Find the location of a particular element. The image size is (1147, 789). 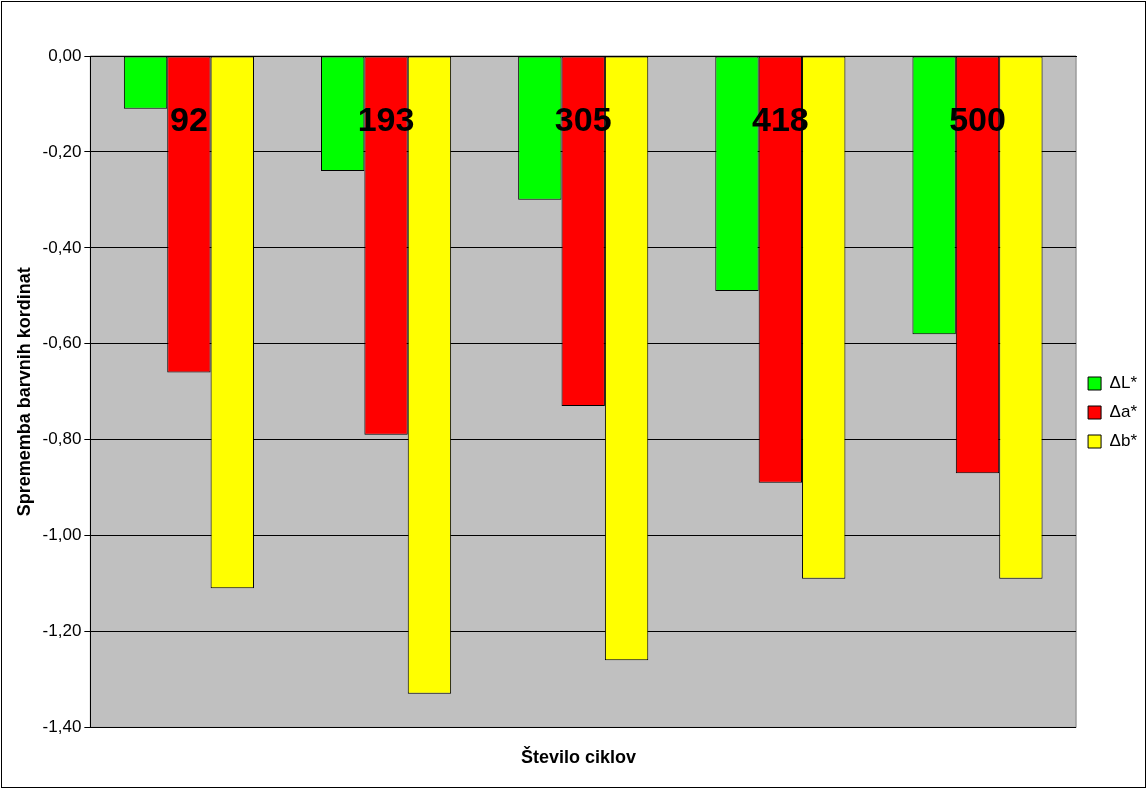

x-axis-title: Število ciklov is located at coordinates (578, 757).